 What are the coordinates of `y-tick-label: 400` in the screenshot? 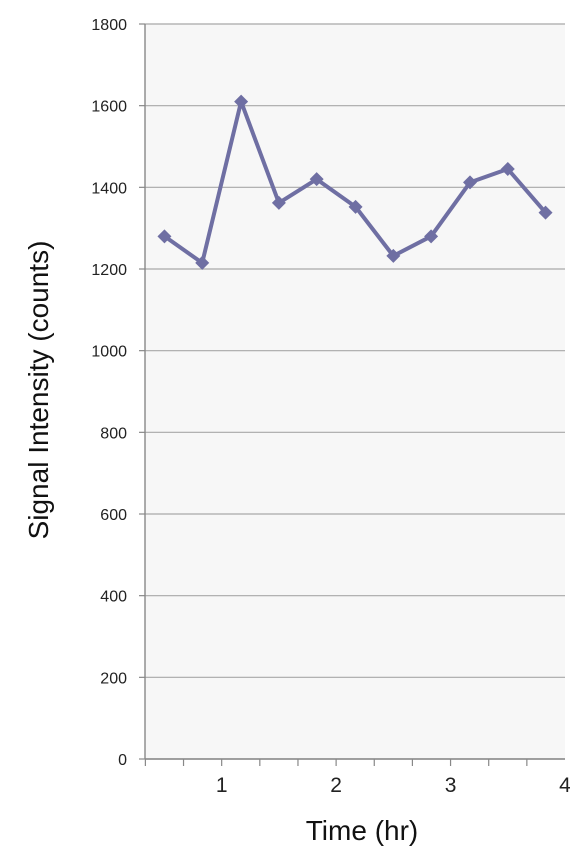 It's located at (113, 597).